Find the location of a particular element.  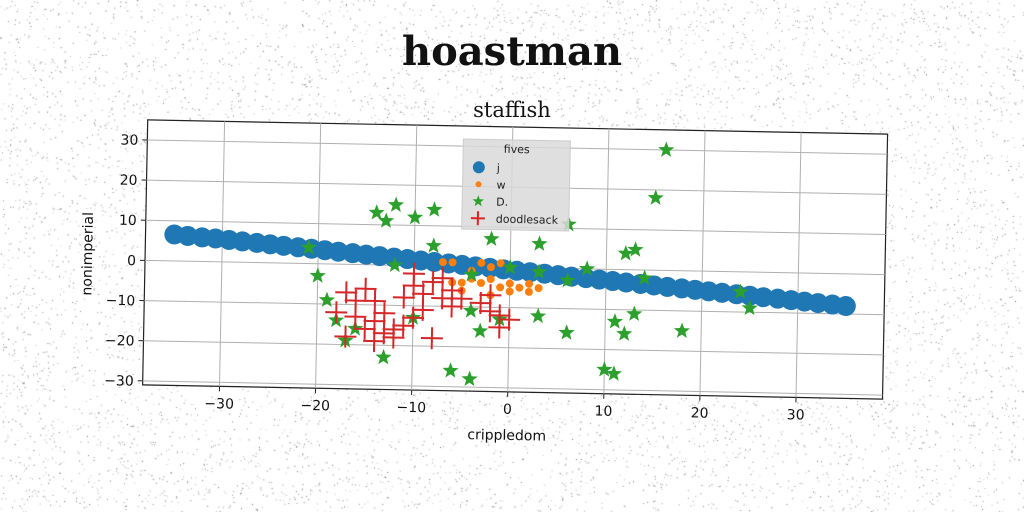

x-tick-label: −10 is located at coordinates (411, 408).